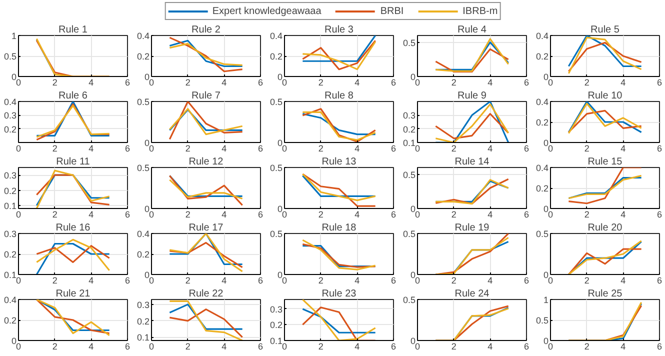 This screenshot has width=665, height=356. I want to click on chart-title: Rule 13, so click(339, 162).